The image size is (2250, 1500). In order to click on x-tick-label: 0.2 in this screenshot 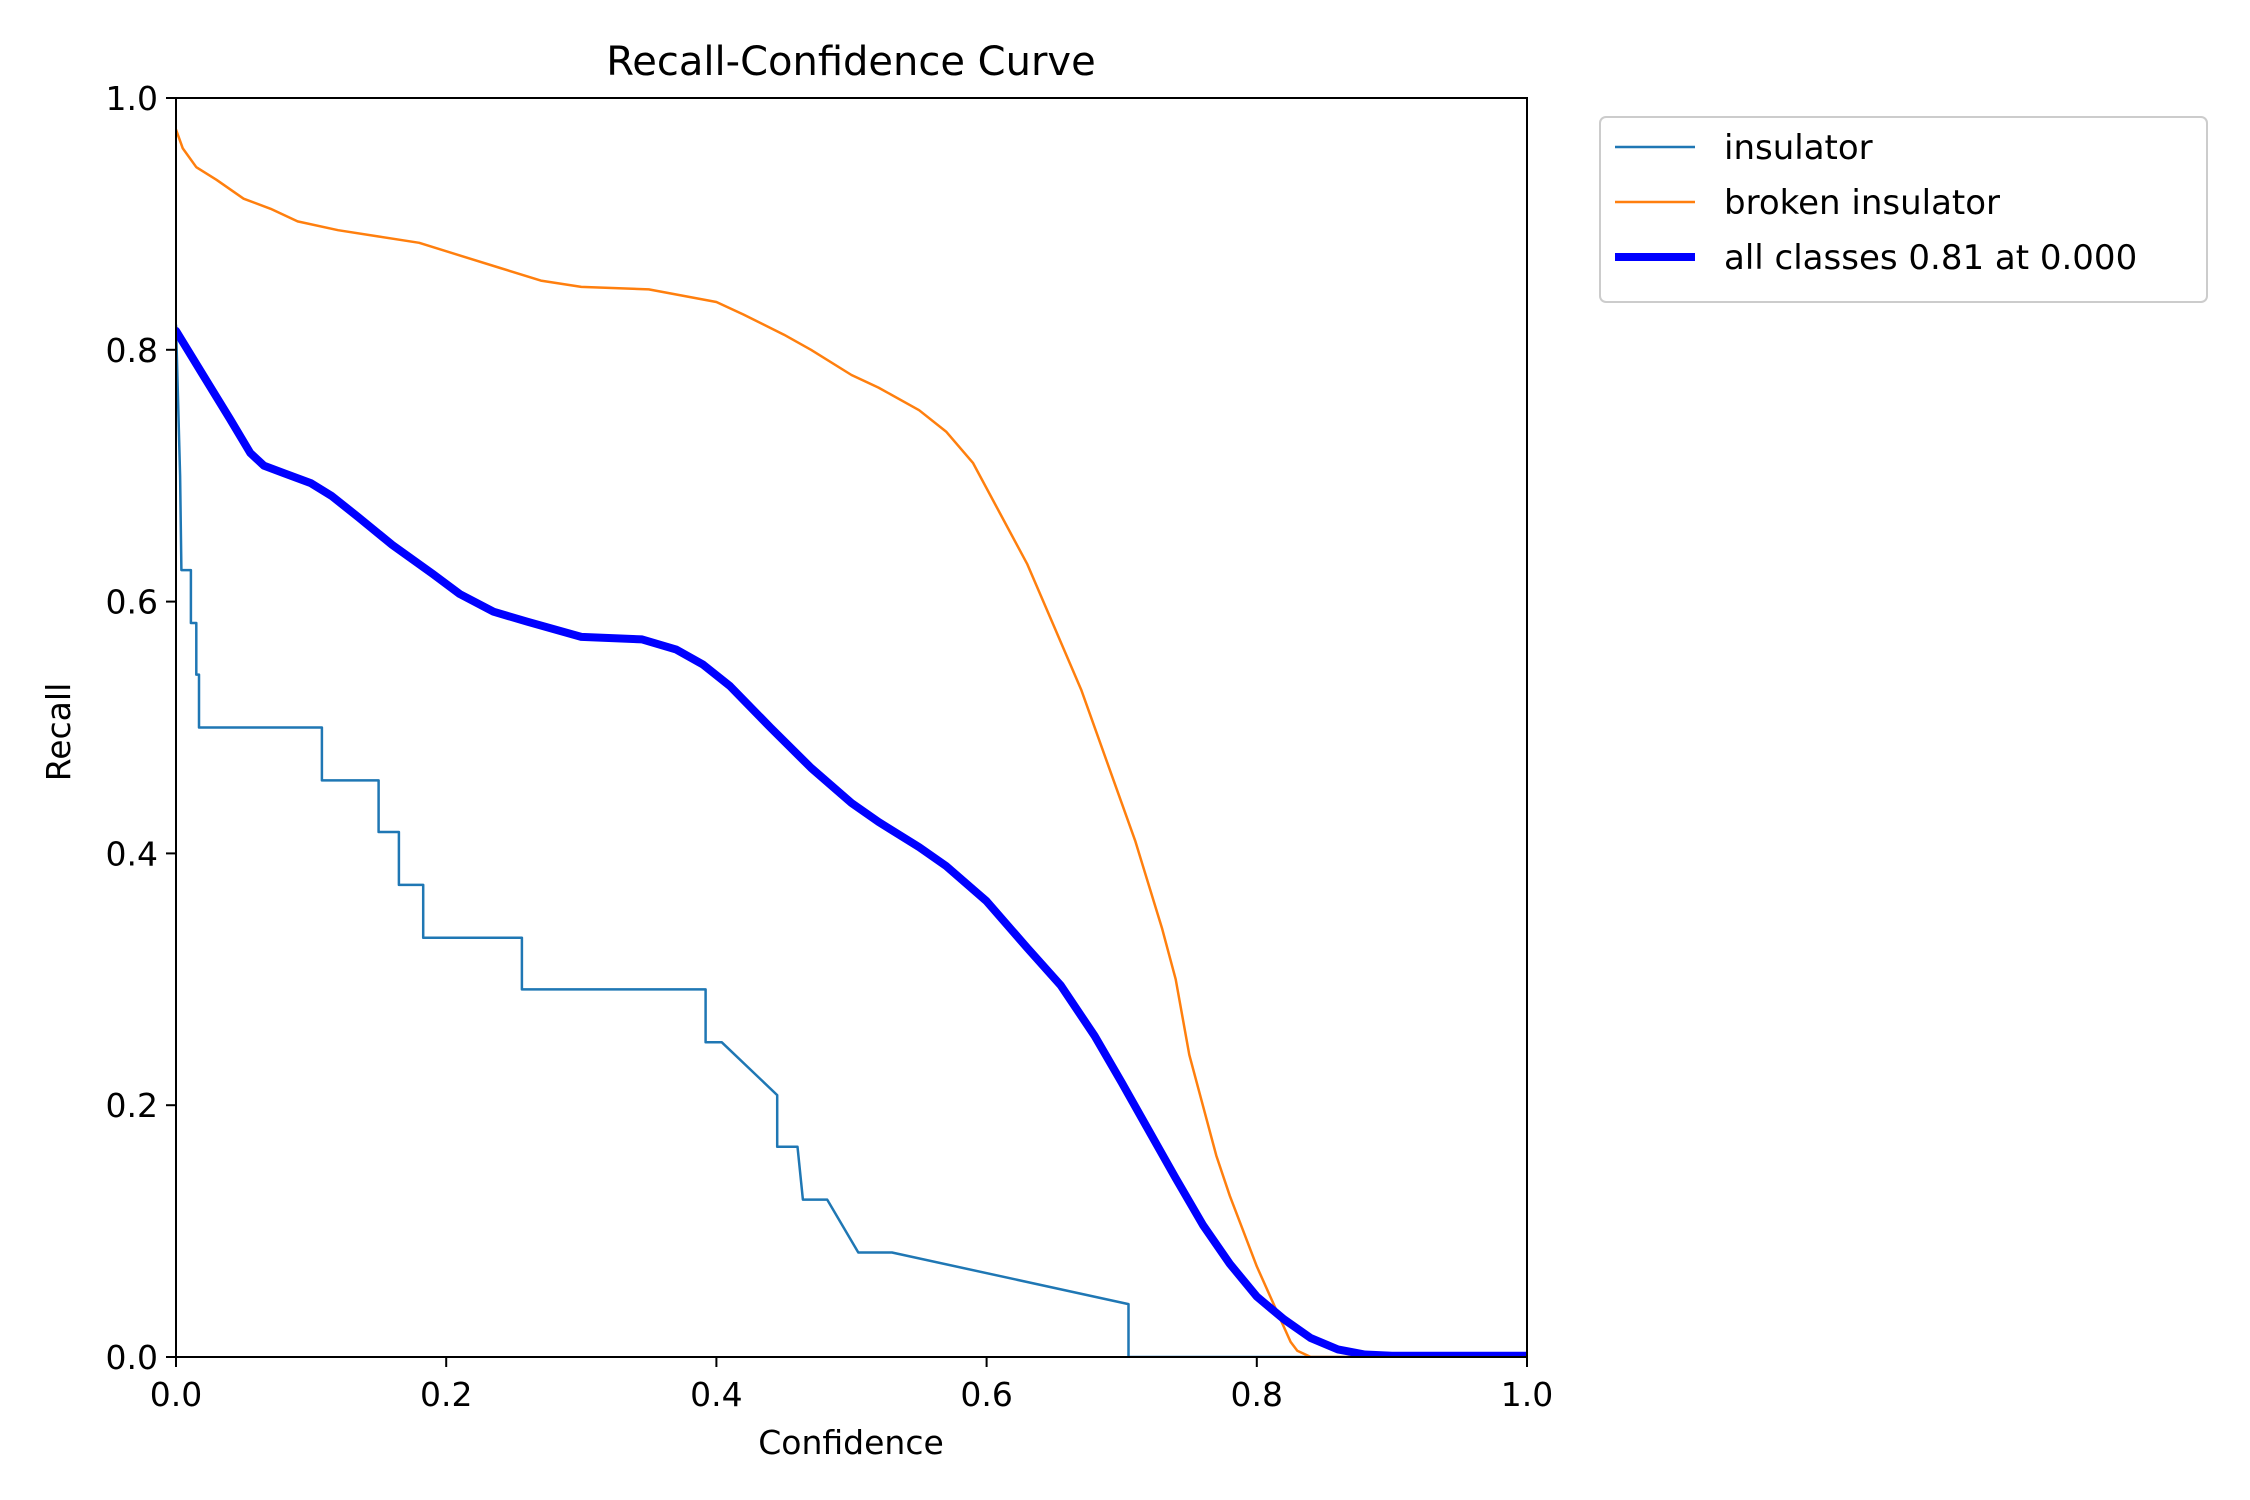, I will do `click(446, 1394)`.